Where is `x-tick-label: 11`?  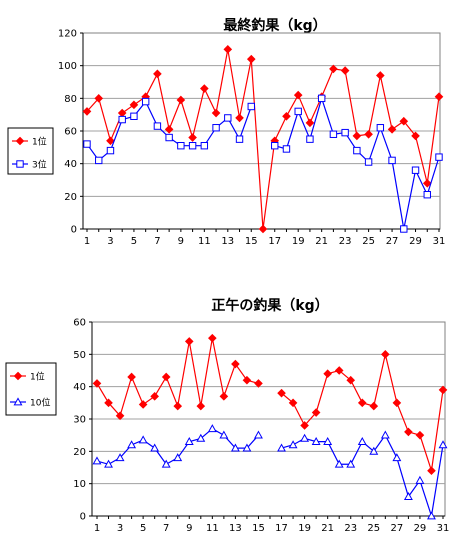
x-tick-label: 11 is located at coordinates (212, 528).